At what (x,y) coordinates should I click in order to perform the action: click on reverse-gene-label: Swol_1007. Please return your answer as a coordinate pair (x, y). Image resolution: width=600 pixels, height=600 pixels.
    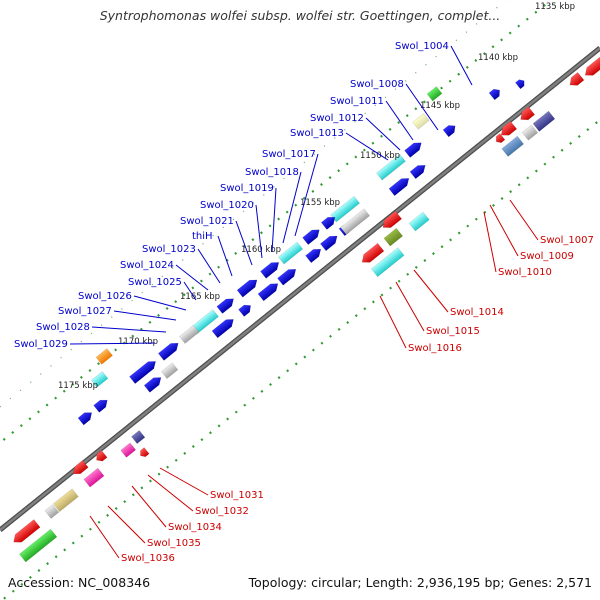
    Looking at the image, I should click on (567, 240).